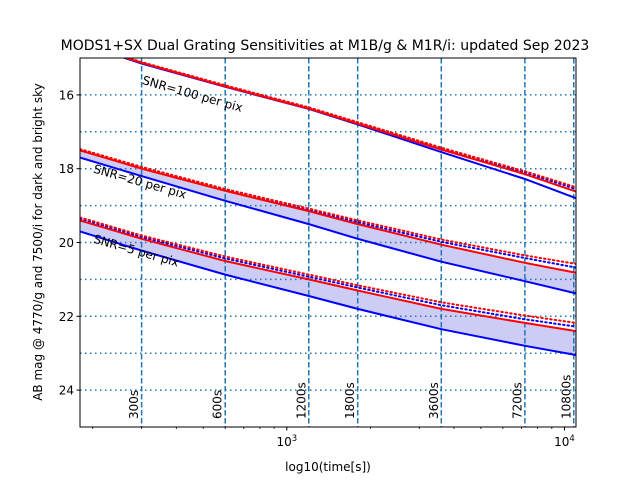  I want to click on y-axis: 16 18 20 22 24, so click(69, 243).